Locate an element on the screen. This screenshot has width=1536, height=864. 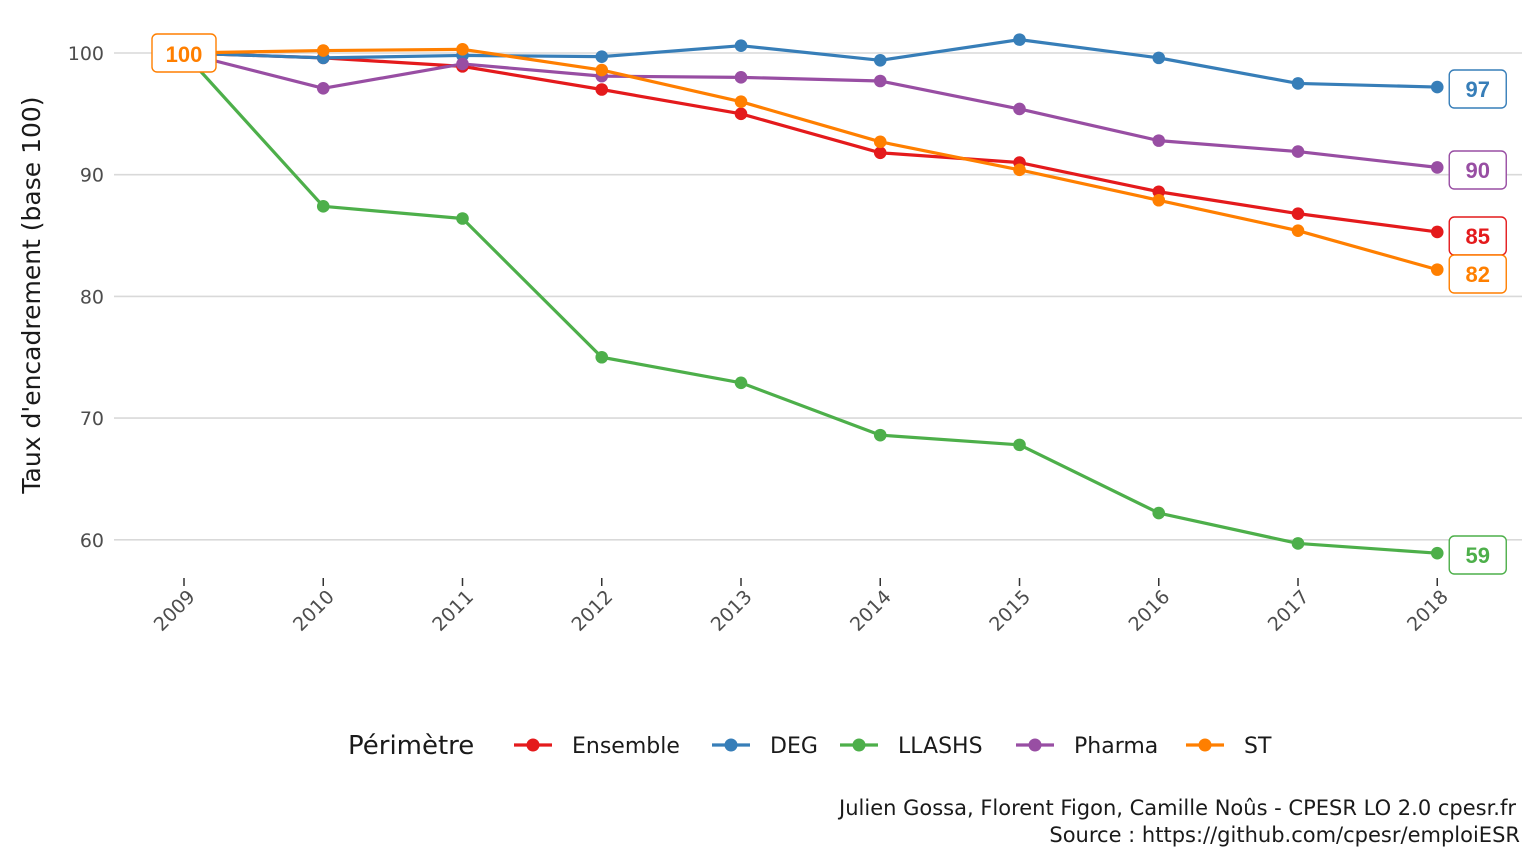
svg-text: LLASHS is located at coordinates (940, 746).